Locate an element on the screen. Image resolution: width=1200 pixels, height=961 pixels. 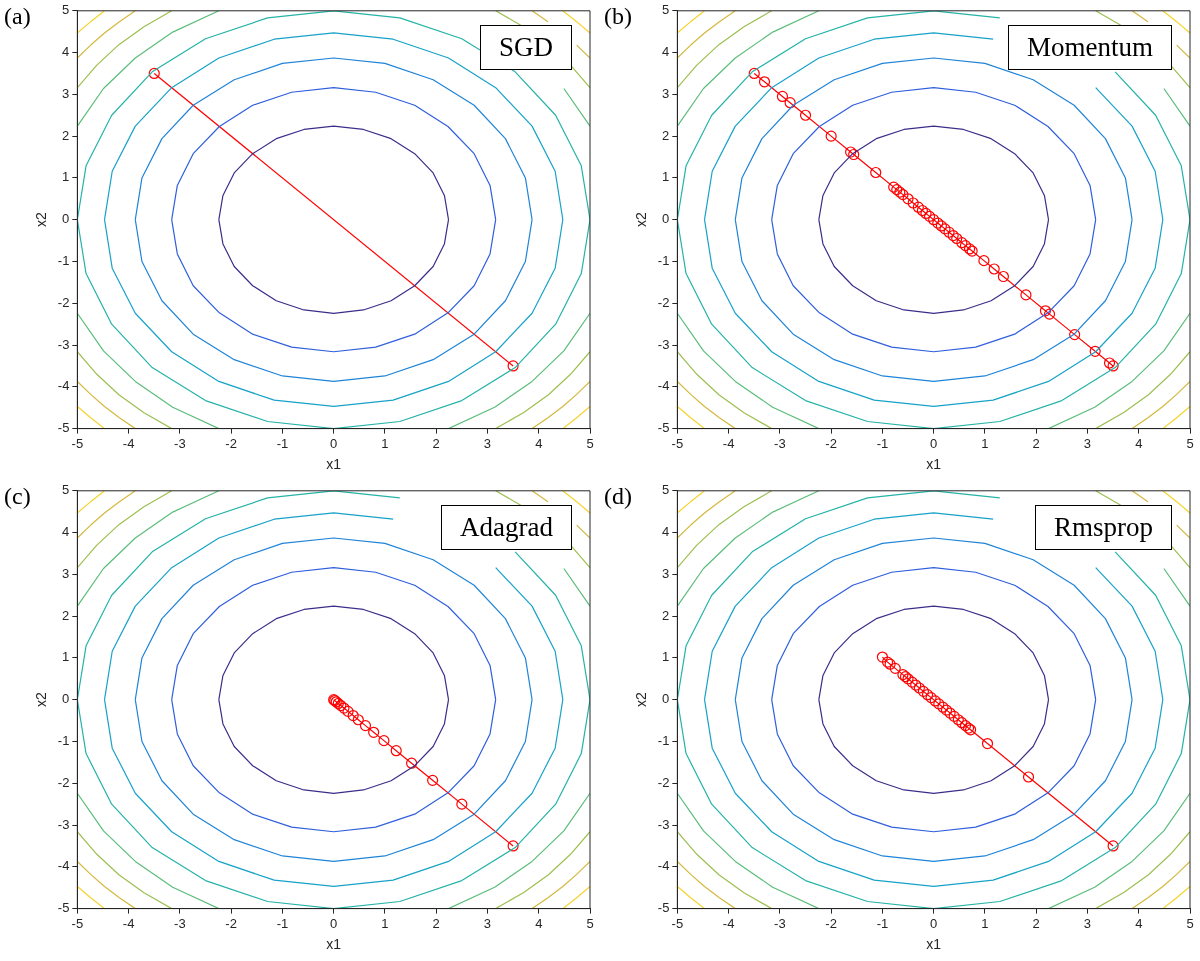
annotation: SGD is located at coordinates (525, 47).